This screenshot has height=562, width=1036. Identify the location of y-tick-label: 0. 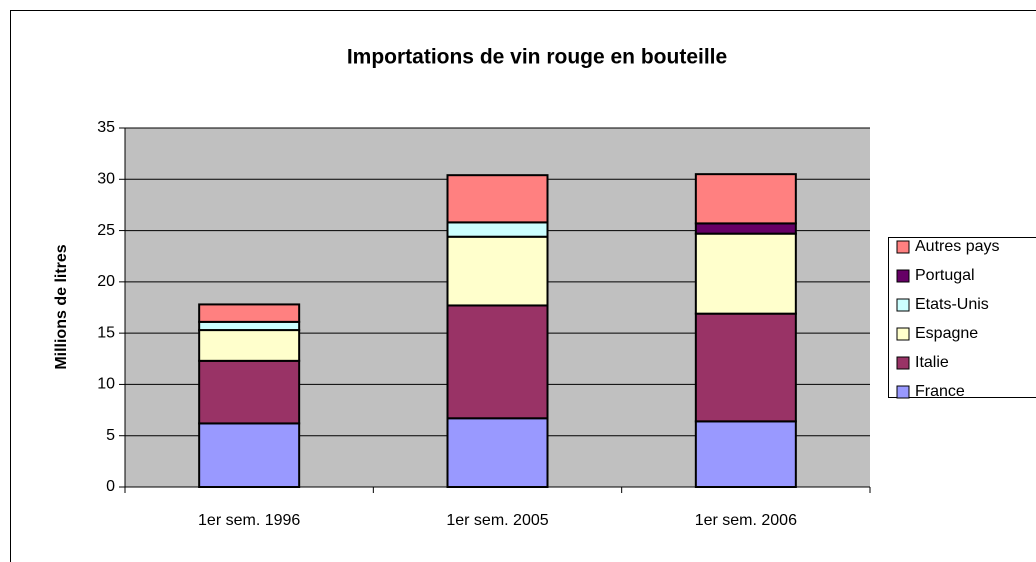
(110, 486).